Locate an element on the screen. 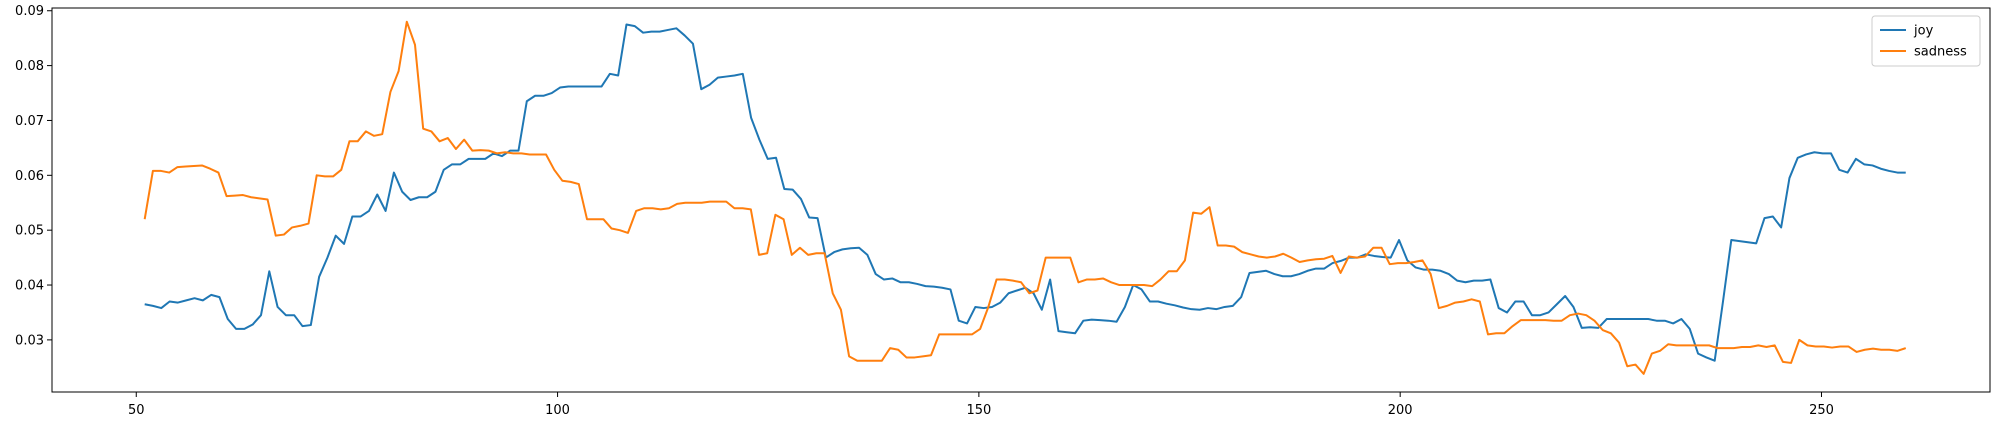 Image resolution: width=1998 pixels, height=432 pixels. y-tick-label: 0.04 is located at coordinates (29, 286).